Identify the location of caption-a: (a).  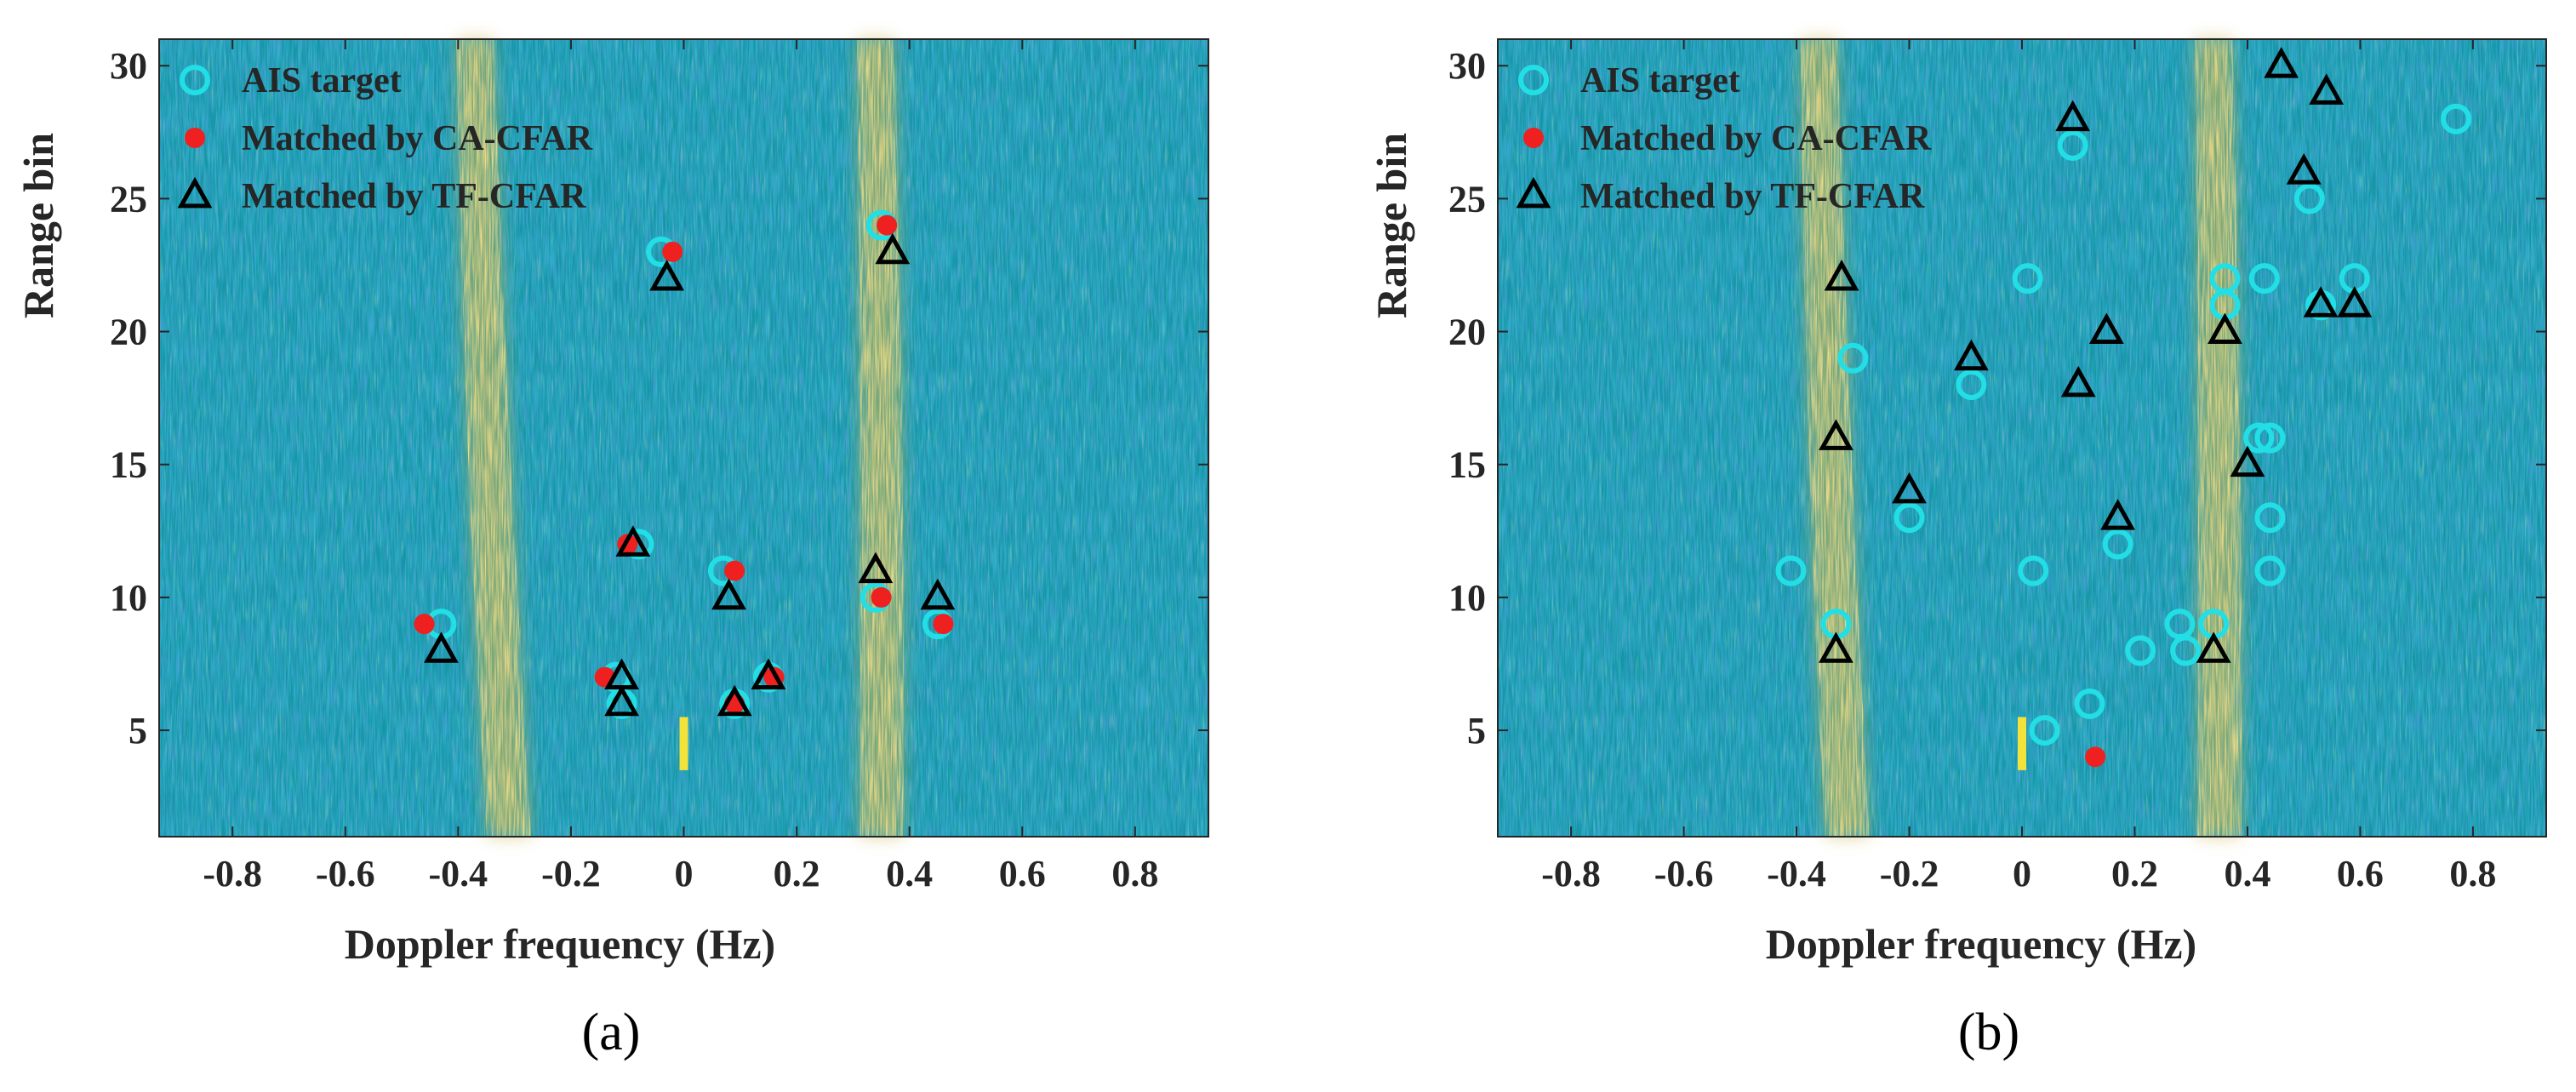
(611, 1032).